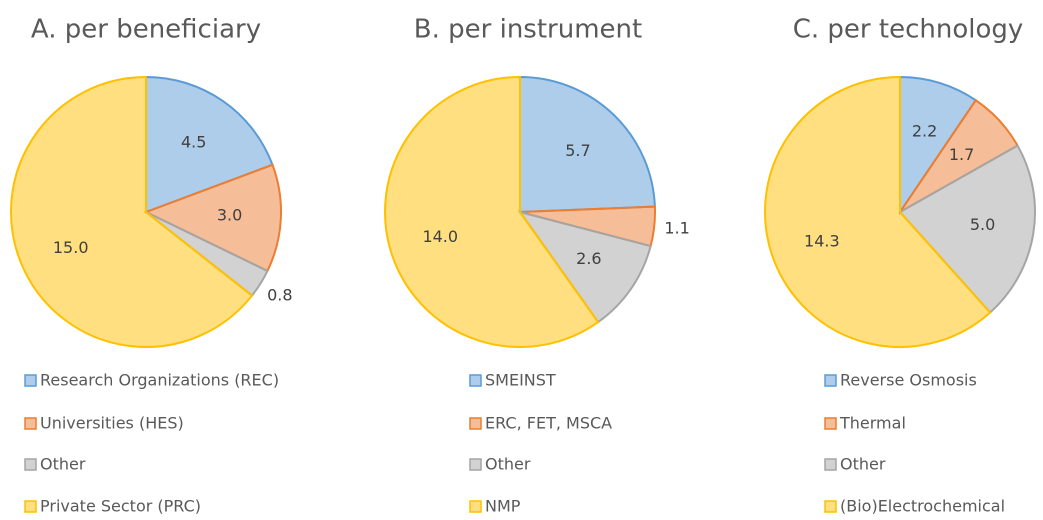 This screenshot has height=520, width=1043. Describe the element at coordinates (503, 506) in the screenshot. I see `legend-label: NMP` at that location.